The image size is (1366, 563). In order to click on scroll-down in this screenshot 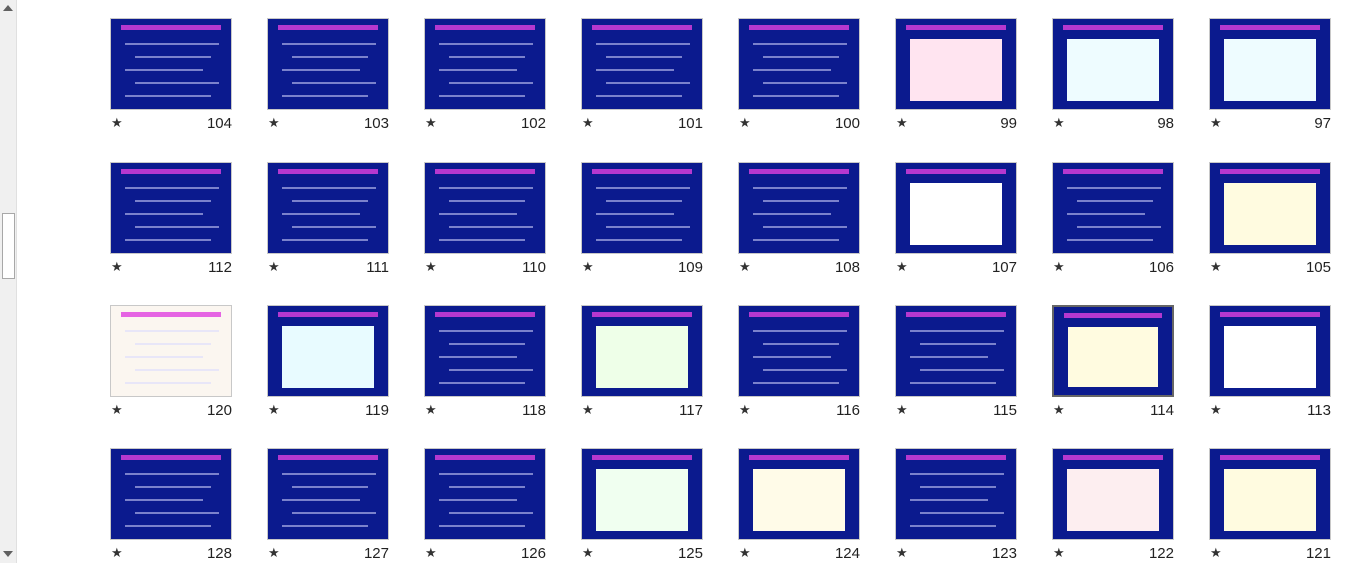, I will do `click(8, 554)`.